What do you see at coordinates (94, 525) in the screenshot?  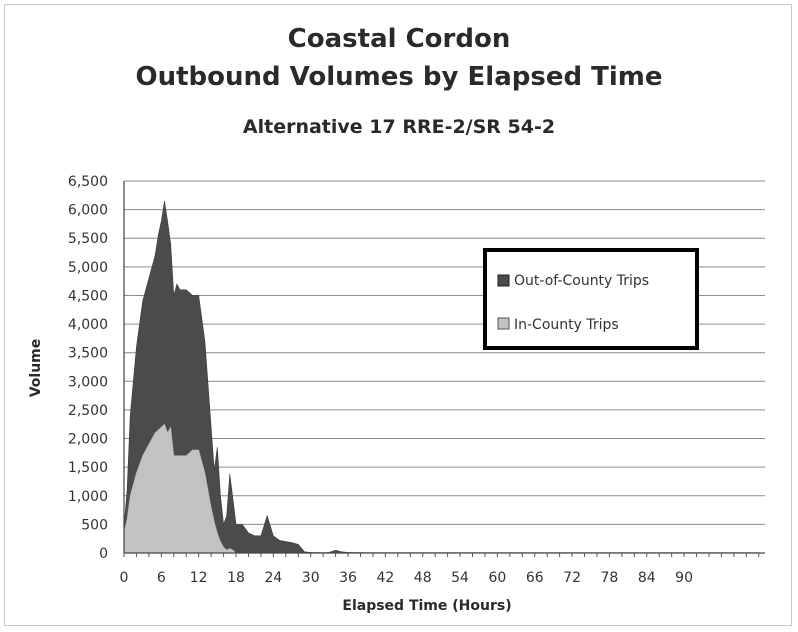 I see `y-tick-label-500: 500` at bounding box center [94, 525].